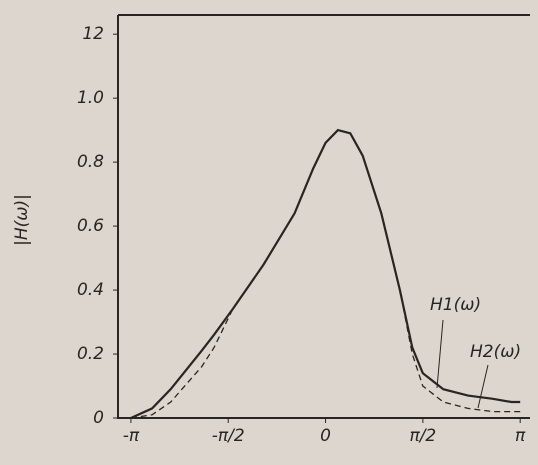 This screenshot has width=538, height=465. Describe the element at coordinates (90, 162) in the screenshot. I see `y-tick-label: 0.8` at that location.